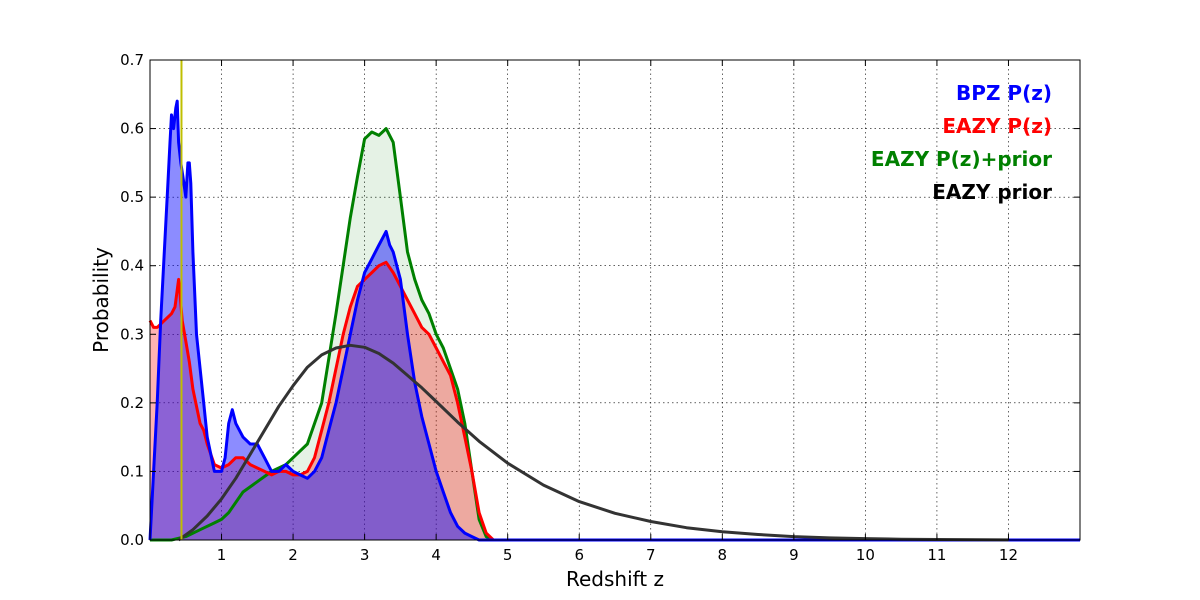 The image size is (1200, 600). I want to click on y-tick-label: 0.5, so click(132, 197).